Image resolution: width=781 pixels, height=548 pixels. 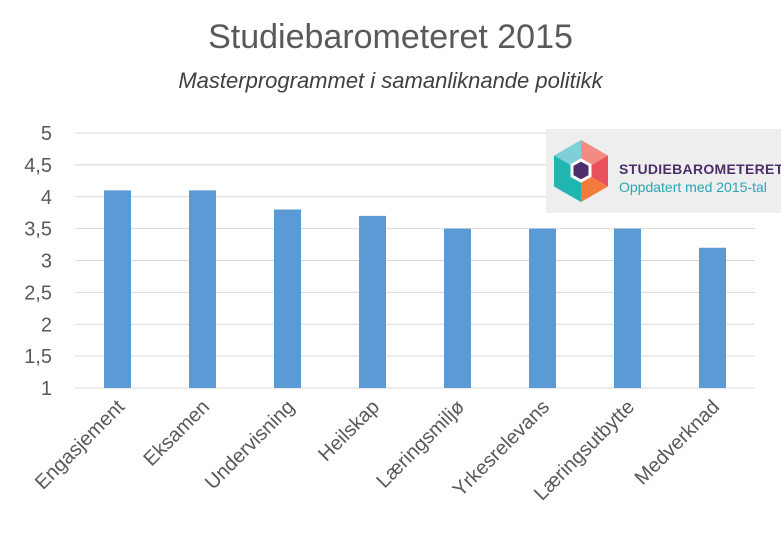 I want to click on y-tick-label: 4, so click(x=46, y=198).